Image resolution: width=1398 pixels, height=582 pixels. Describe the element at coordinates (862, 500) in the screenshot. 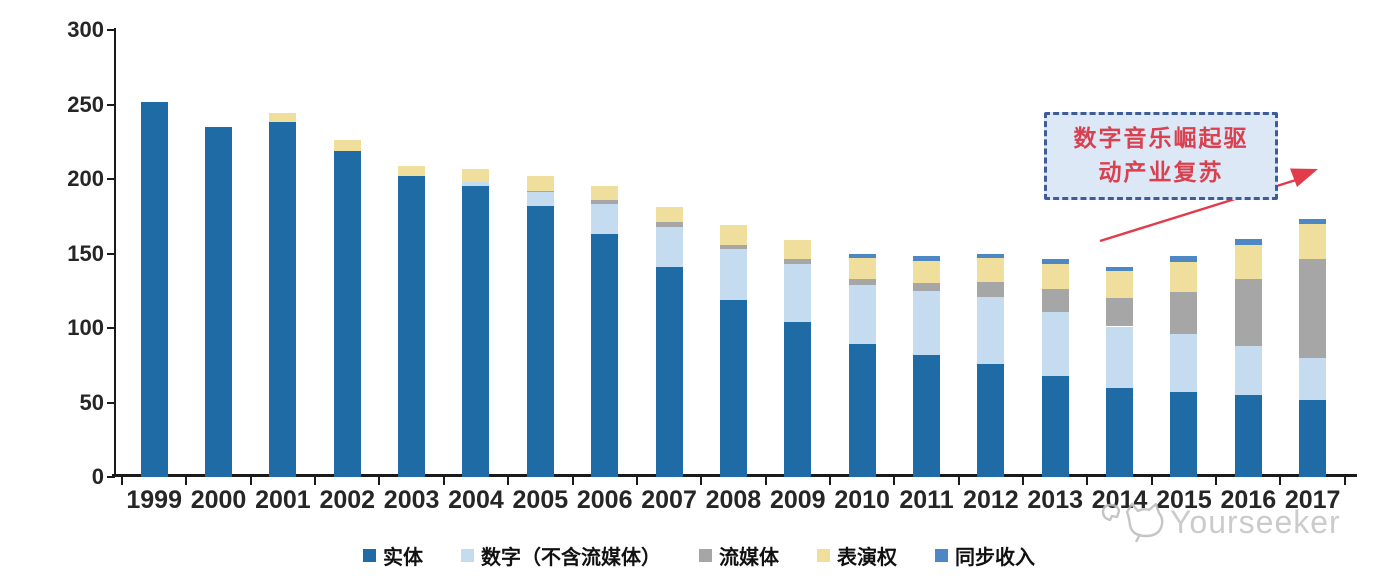

I see `x-axis-category-label: 2010` at that location.